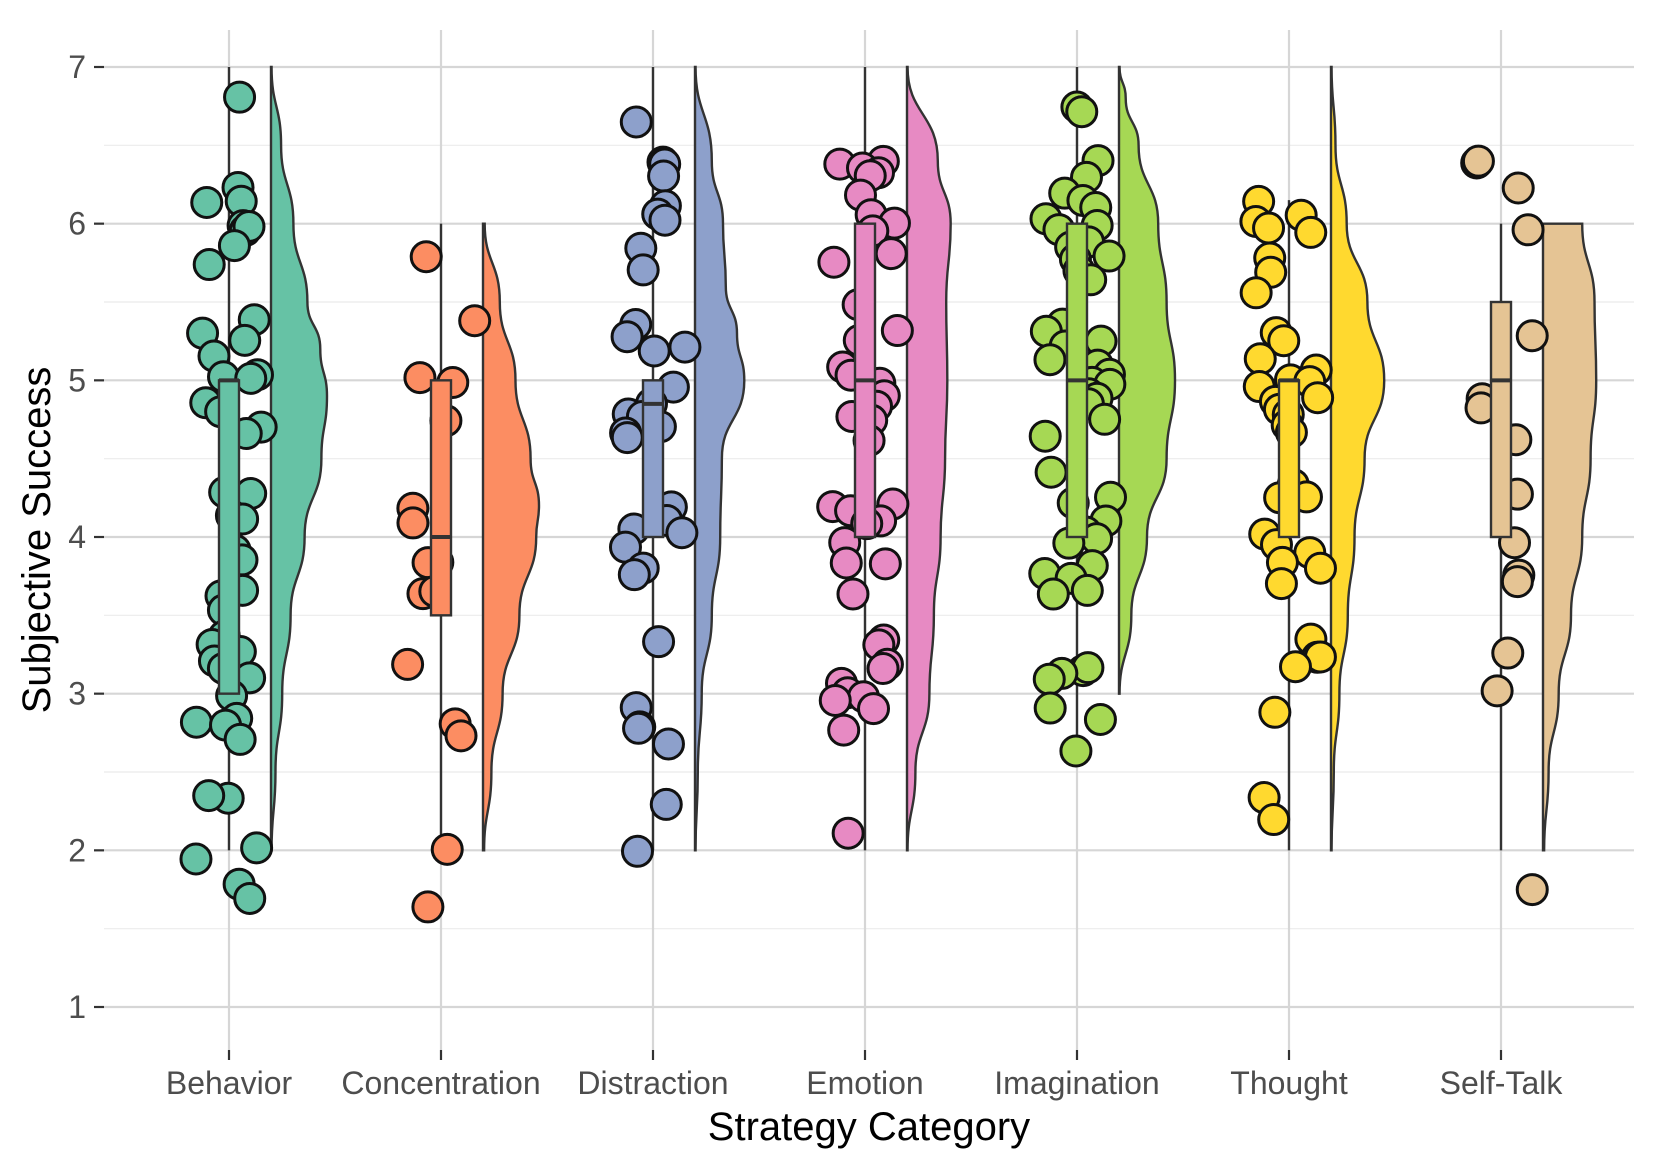 The image size is (1654, 1157). Describe the element at coordinates (1529, 525) in the screenshot. I see `series-self-talk` at that location.